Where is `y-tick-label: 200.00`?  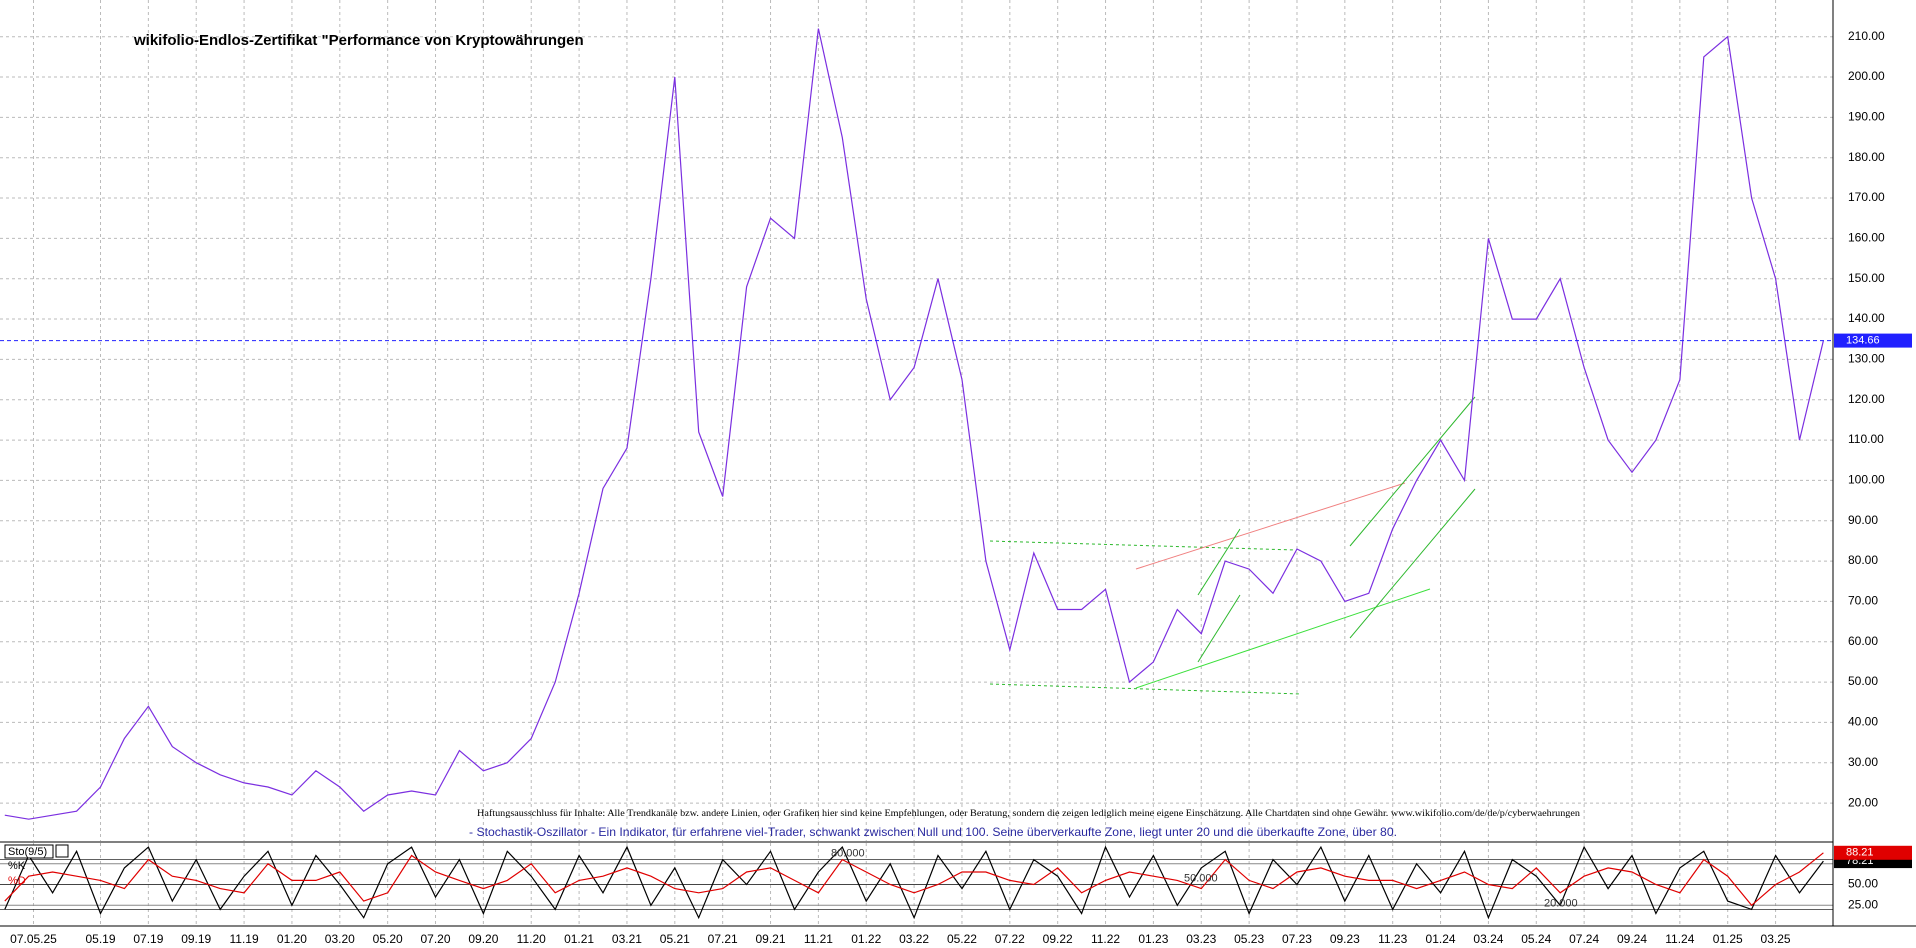
y-tick-label: 200.00 is located at coordinates (1866, 76).